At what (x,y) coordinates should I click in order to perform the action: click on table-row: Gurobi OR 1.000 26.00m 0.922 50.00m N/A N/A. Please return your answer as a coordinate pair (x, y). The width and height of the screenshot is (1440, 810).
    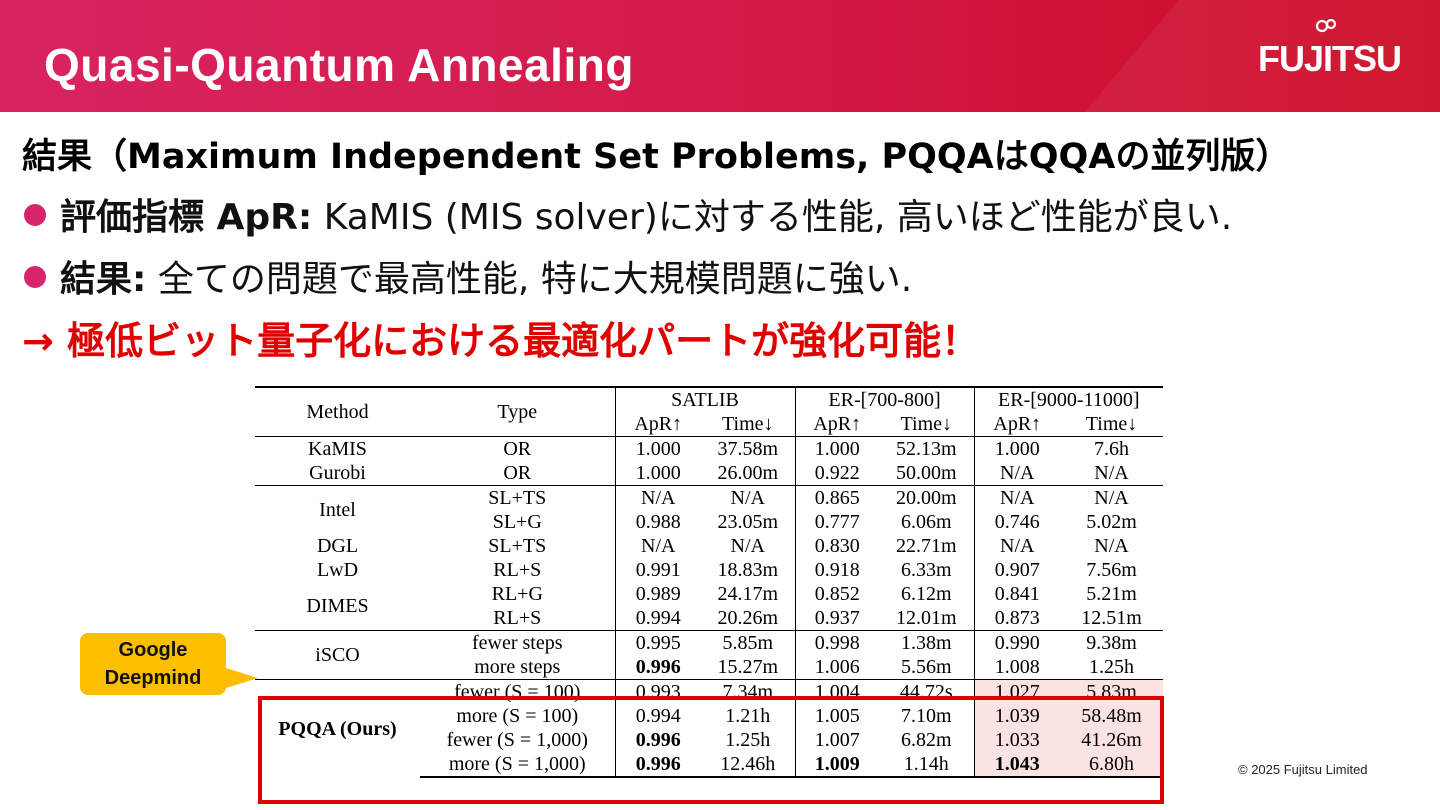
    Looking at the image, I should click on (709, 473).